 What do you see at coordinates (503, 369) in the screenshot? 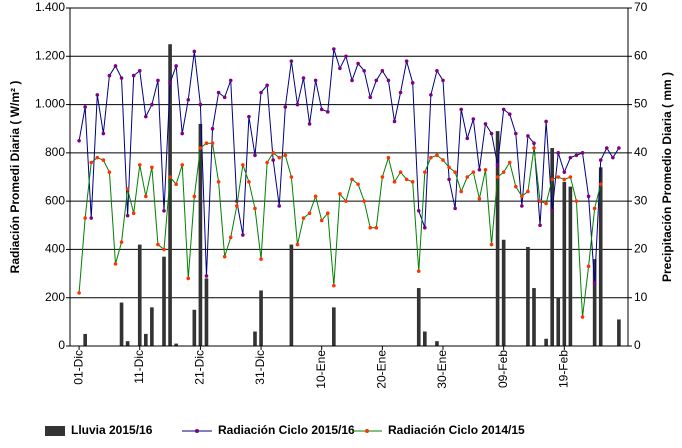
I see `x-tick-label: 09-Feb` at bounding box center [503, 369].